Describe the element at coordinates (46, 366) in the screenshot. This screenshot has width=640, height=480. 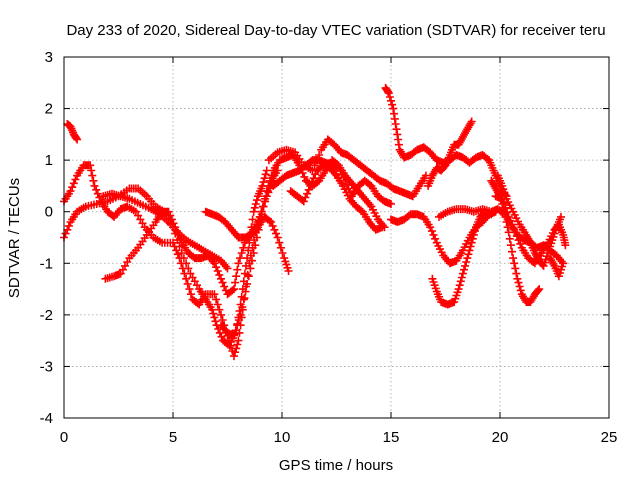
I see `y-tick-label: -3` at that location.